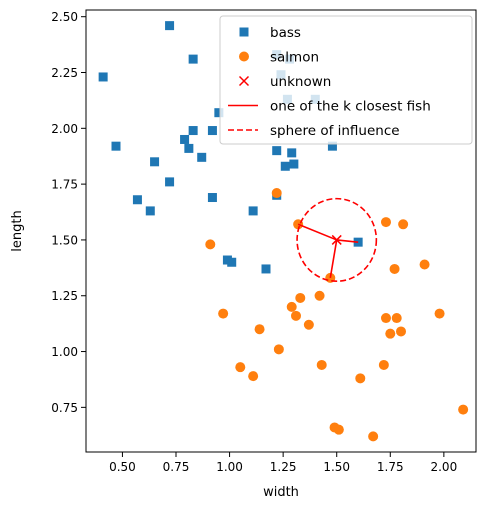 The width and height of the screenshot is (498, 512). I want to click on nearest-lines, so click(328, 251).